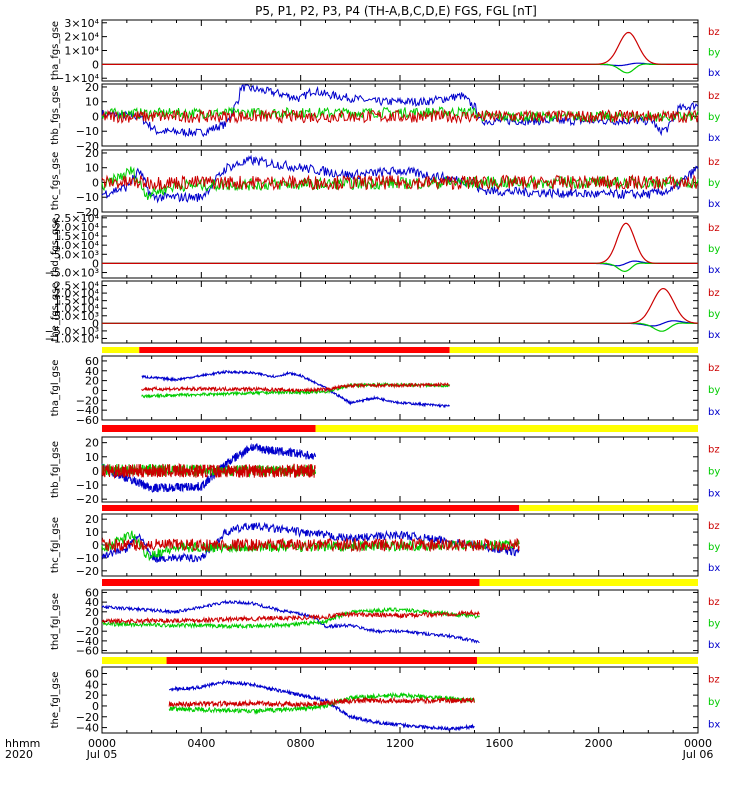 The height and width of the screenshot is (800, 750). I want to click on y-axis-label: the_fgs_gse, so click(55, 311).